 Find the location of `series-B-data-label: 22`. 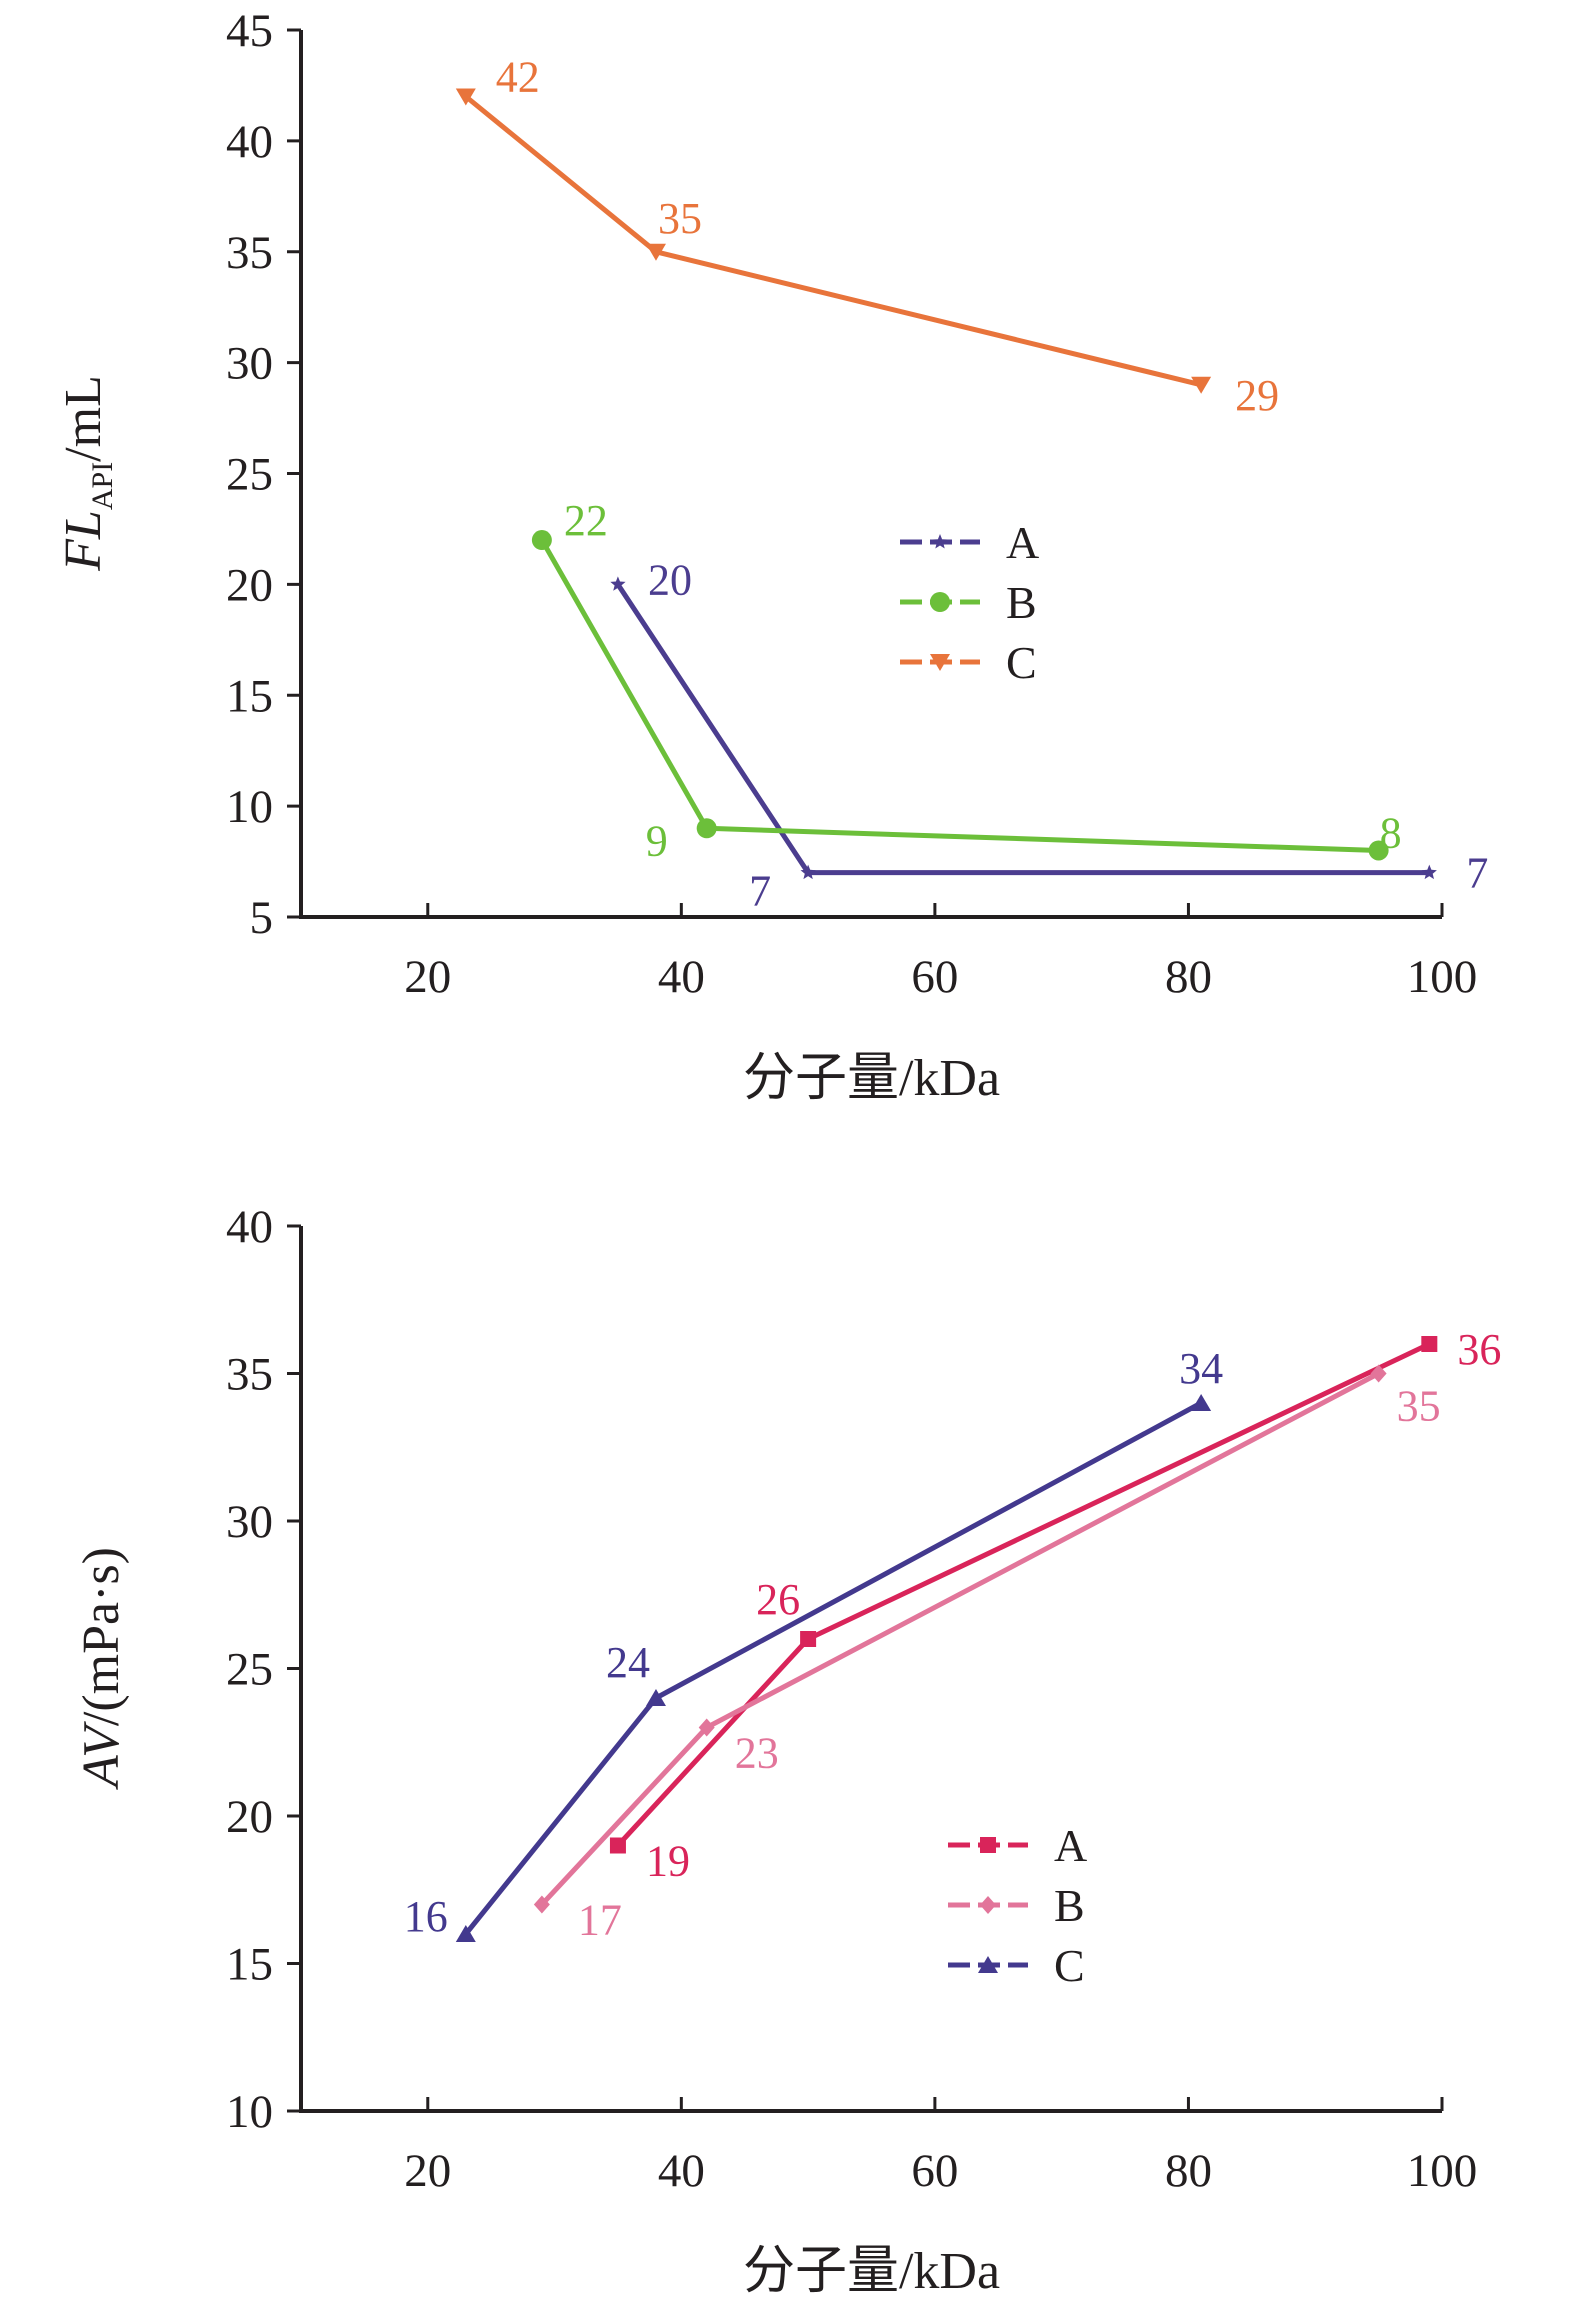

series-B-data-label: 22 is located at coordinates (586, 520).